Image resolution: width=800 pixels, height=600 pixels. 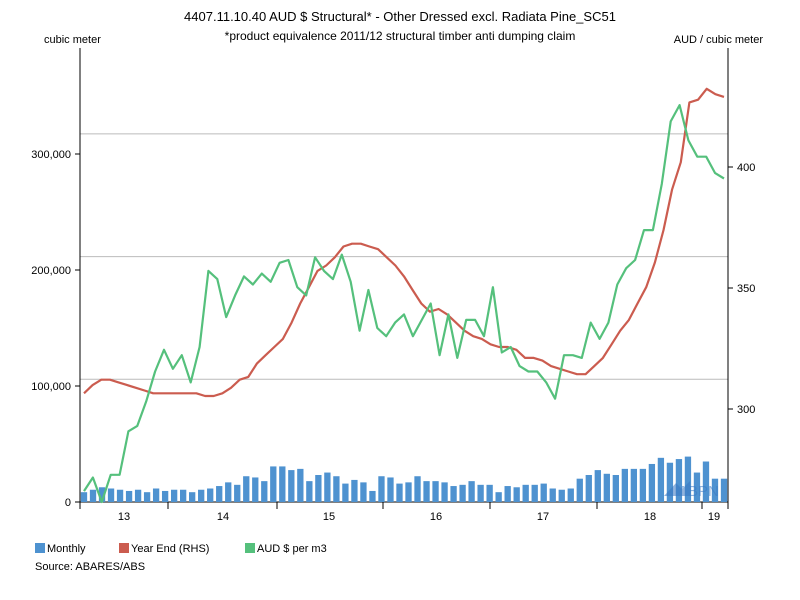 What do you see at coordinates (51, 387) in the screenshot?
I see `left-tick-label-100000: 100,000` at bounding box center [51, 387].